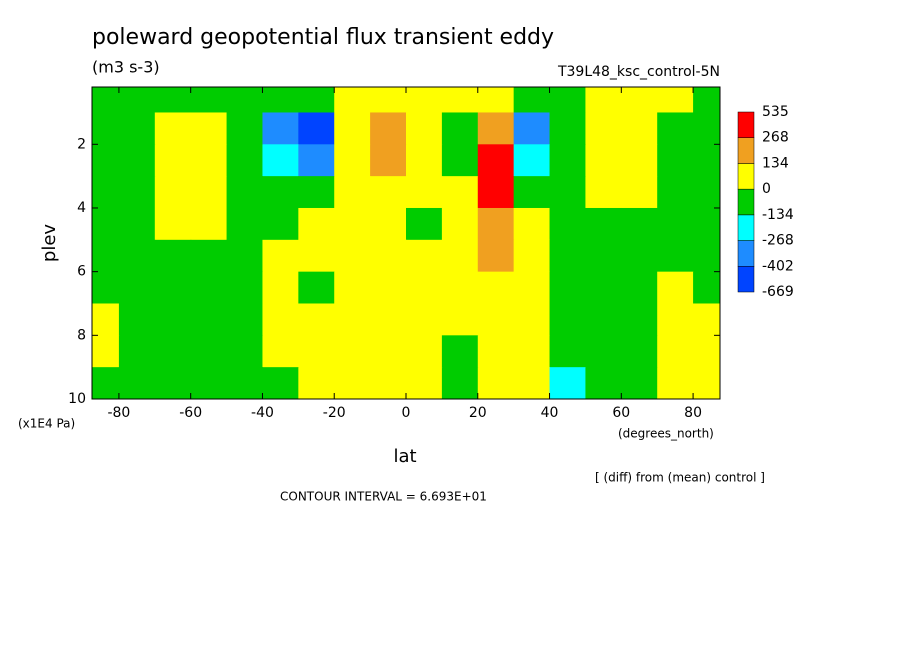 The image size is (904, 654). What do you see at coordinates (262, 413) in the screenshot?
I see `x-tick-label: -40` at bounding box center [262, 413].